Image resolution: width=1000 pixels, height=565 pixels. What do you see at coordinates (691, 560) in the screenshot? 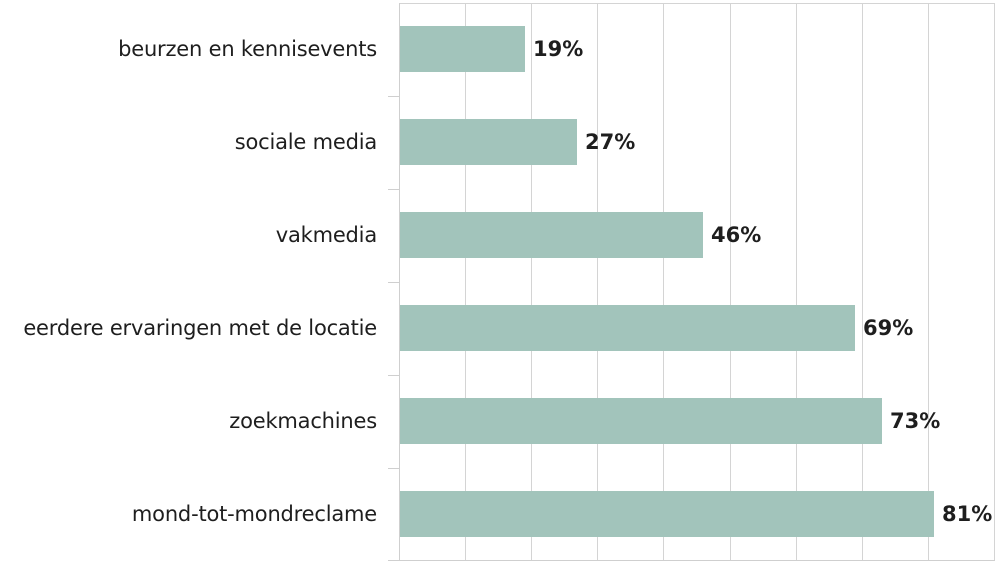
I see `x-axis-line` at bounding box center [691, 560].